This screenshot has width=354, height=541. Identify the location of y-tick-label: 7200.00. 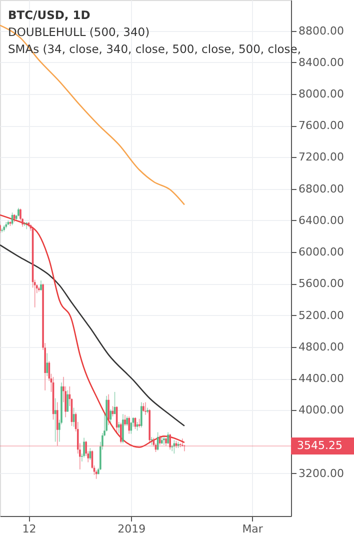
(321, 157).